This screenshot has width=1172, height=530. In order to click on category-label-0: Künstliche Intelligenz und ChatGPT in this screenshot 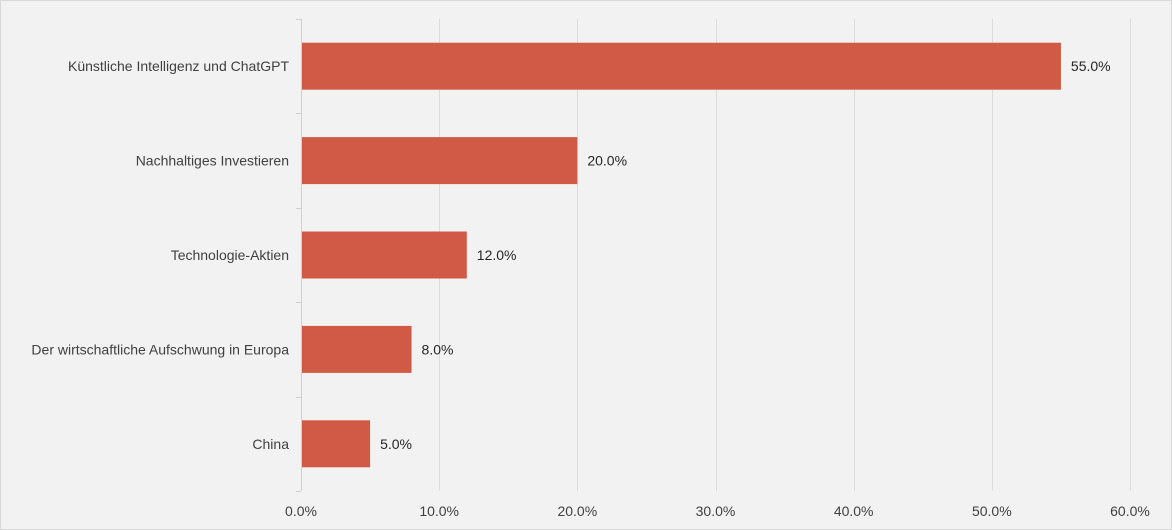, I will do `click(178, 66)`.